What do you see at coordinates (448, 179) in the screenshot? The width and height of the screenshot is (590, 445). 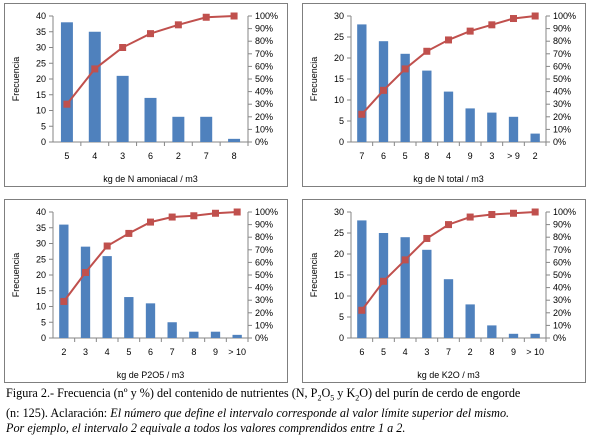 I see `x-axis-title: kg de N total / m3` at bounding box center [448, 179].